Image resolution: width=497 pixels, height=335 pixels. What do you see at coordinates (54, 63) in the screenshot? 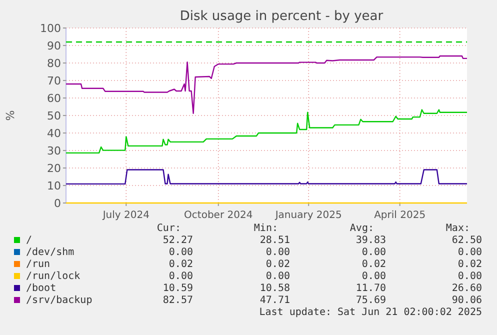
I see `y-tick-label: 80` at bounding box center [54, 63].